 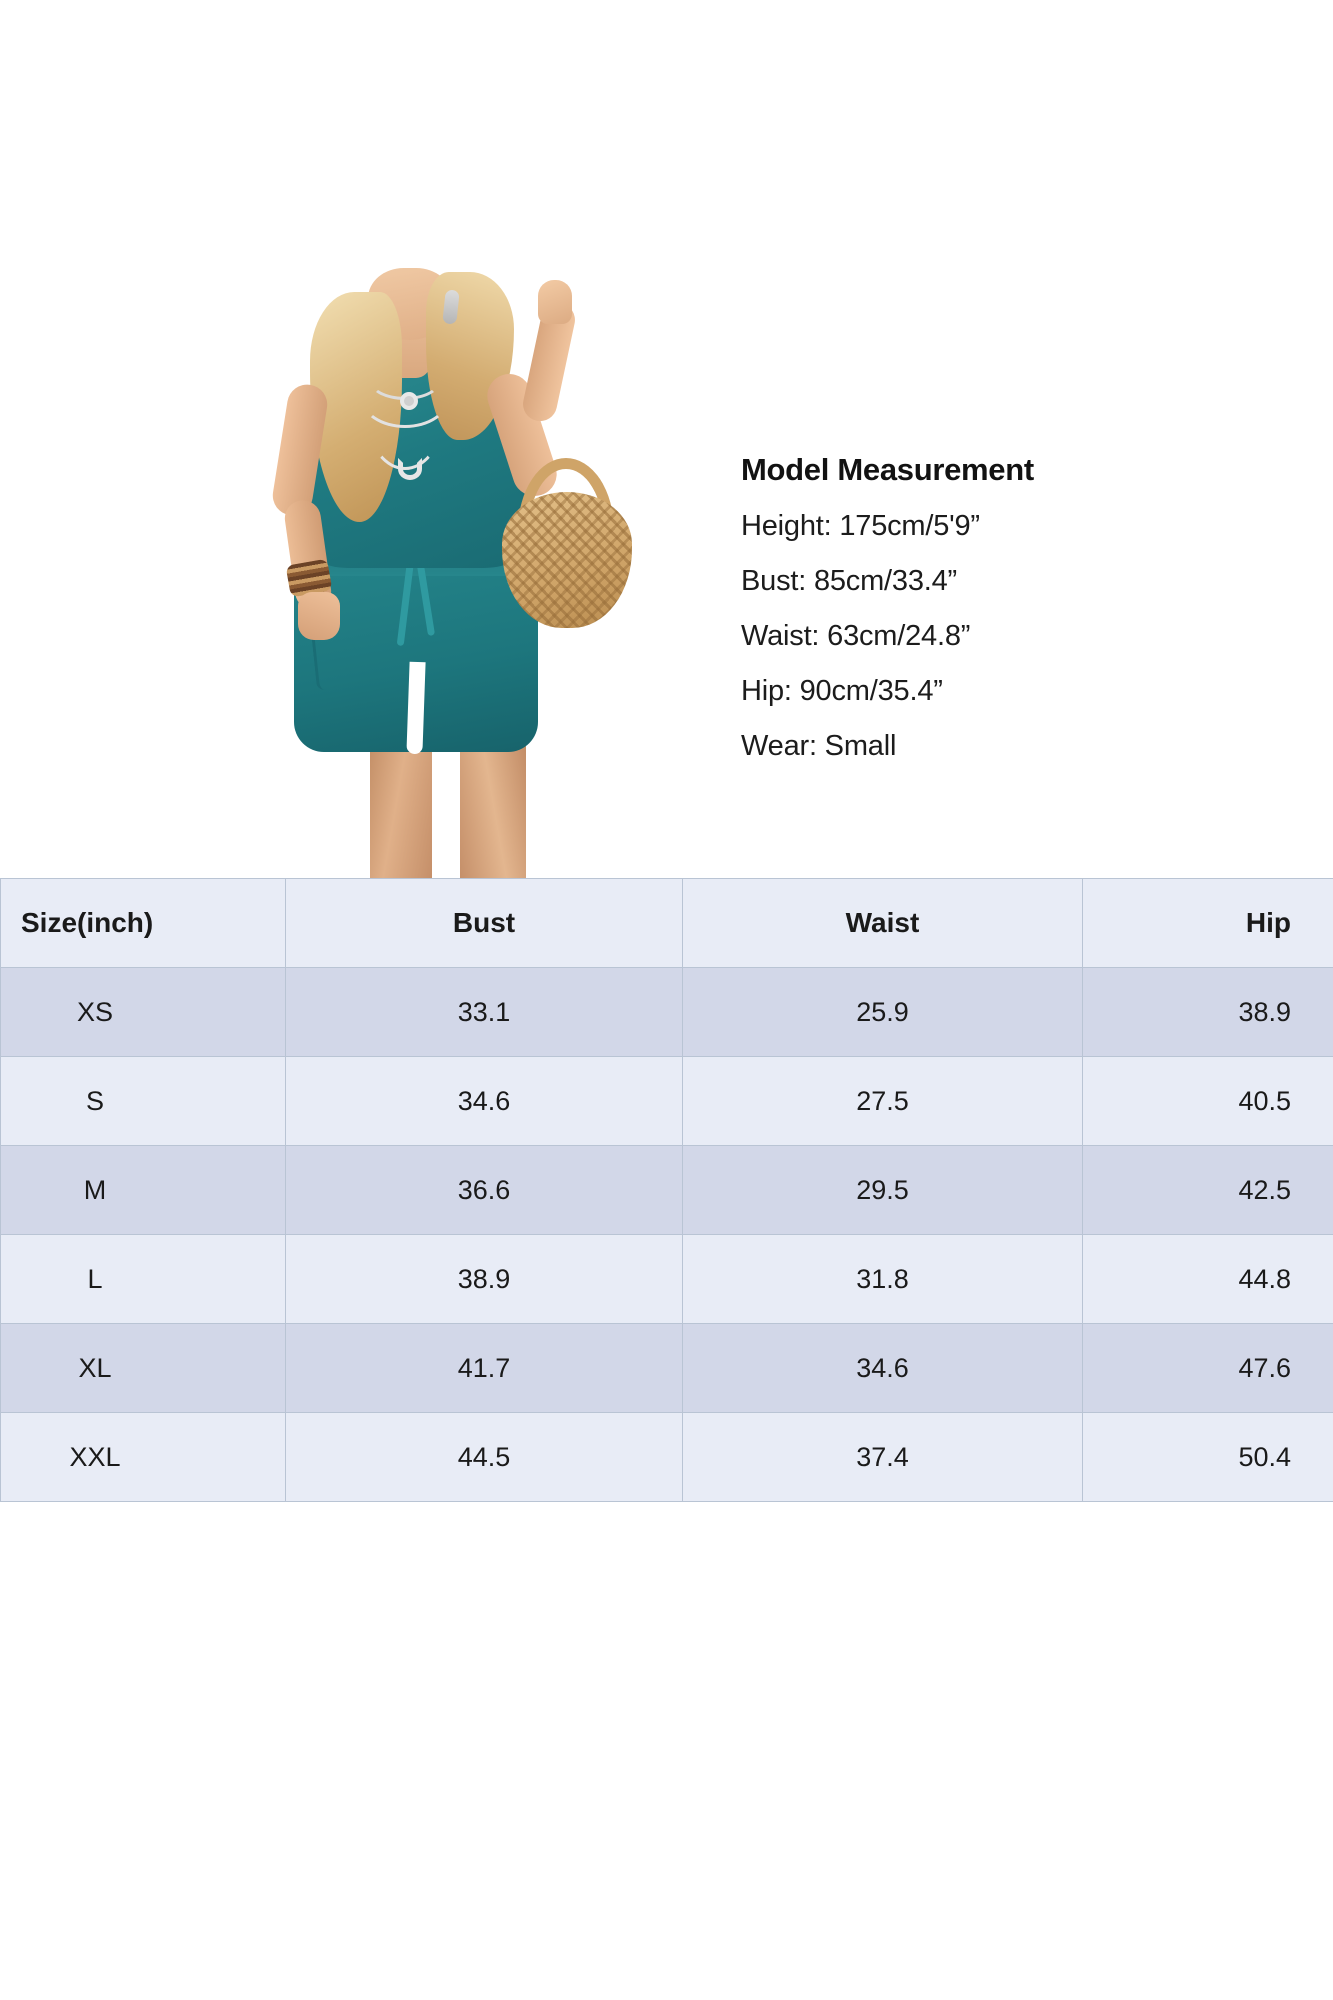 What do you see at coordinates (143, 1279) in the screenshot?
I see `cell-size: L` at bounding box center [143, 1279].